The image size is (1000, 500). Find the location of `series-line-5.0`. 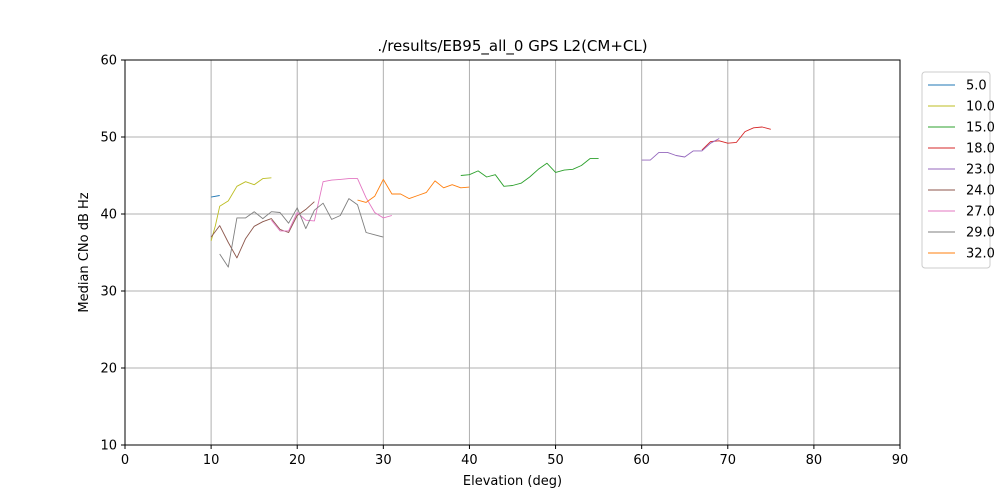

series-line-5.0 is located at coordinates (215, 196).